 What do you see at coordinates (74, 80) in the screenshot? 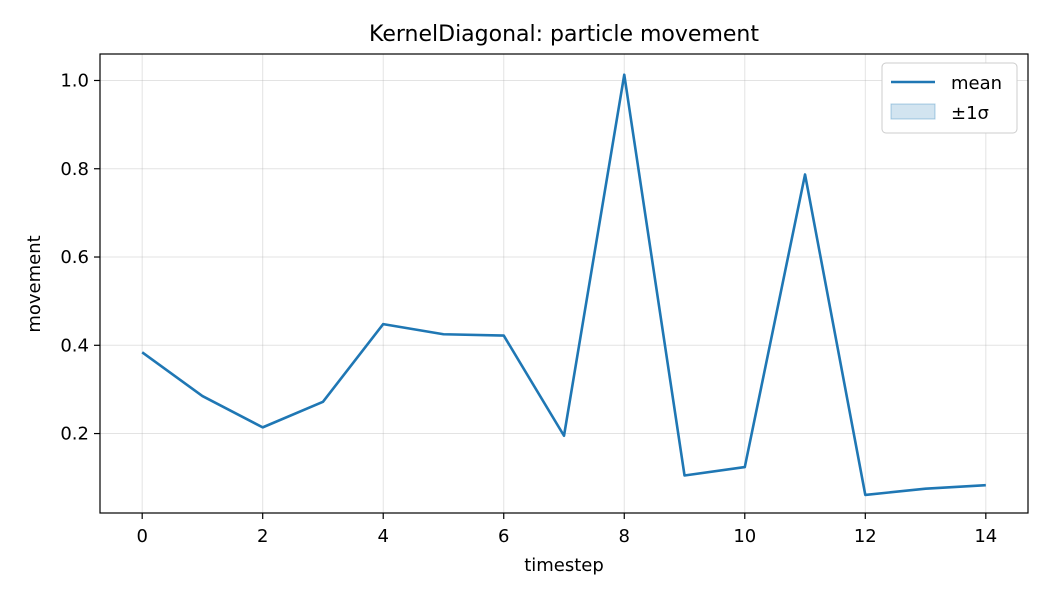
I see `y-tick-label: 1.0` at bounding box center [74, 80].